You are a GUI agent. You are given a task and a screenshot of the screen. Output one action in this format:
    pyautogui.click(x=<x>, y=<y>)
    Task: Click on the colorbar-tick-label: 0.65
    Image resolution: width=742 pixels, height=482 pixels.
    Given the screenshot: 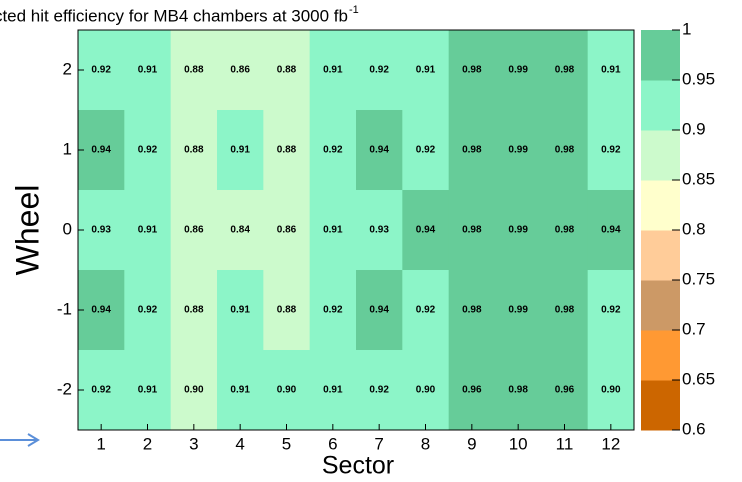 What is the action you would take?
    pyautogui.click(x=698, y=378)
    